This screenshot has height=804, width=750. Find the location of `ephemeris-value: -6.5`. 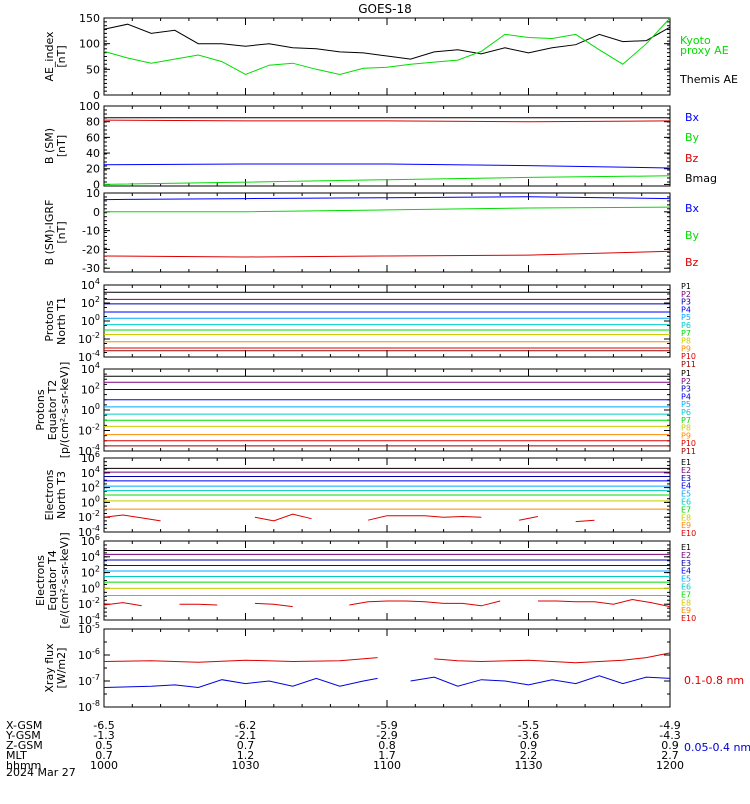

ephemeris-value: -6.5 is located at coordinates (103, 725).